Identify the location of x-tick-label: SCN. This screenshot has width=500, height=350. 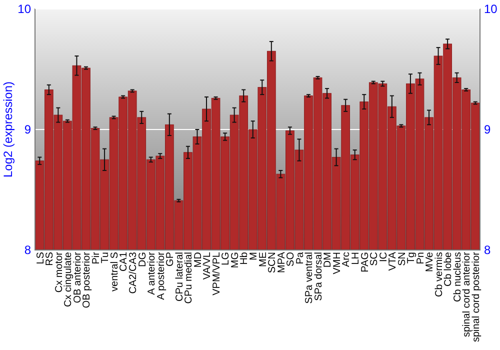
(272, 263).